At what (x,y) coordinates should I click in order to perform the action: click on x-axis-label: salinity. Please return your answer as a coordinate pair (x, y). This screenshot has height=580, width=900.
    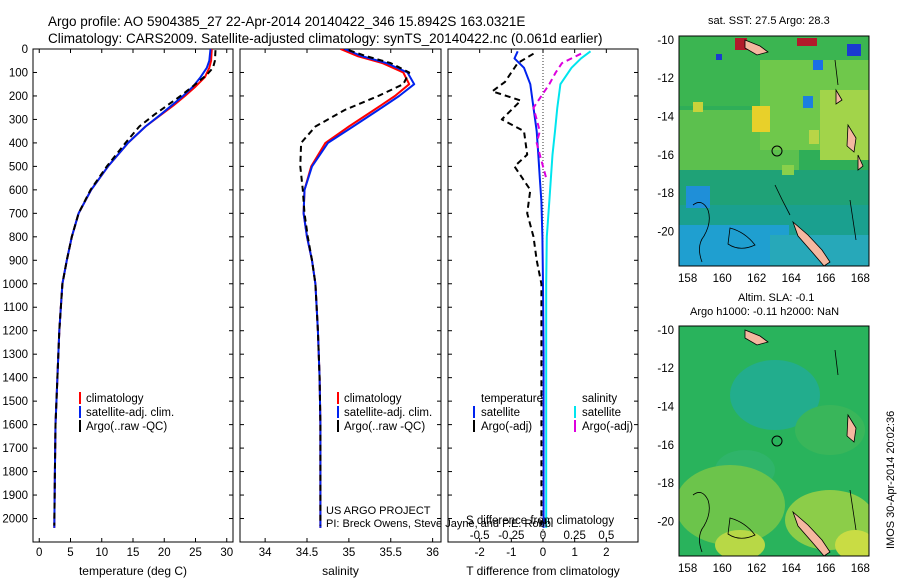
    Looking at the image, I should click on (340, 571).